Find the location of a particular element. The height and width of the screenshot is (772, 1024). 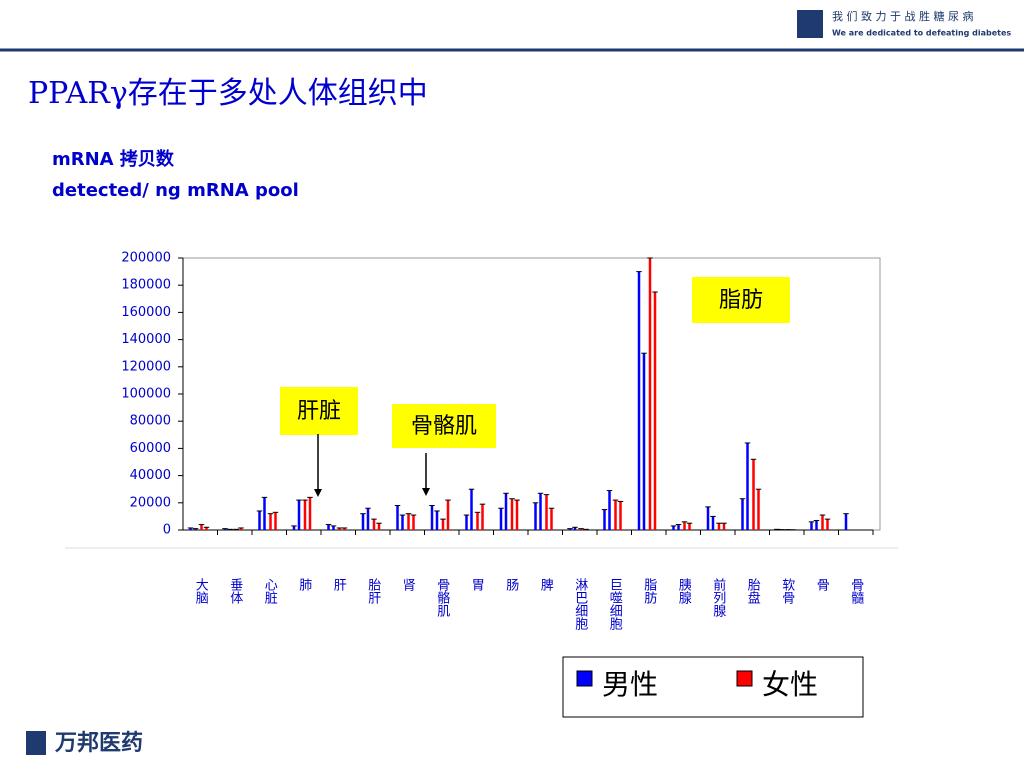

y-tick-label: 0 is located at coordinates (167, 530).